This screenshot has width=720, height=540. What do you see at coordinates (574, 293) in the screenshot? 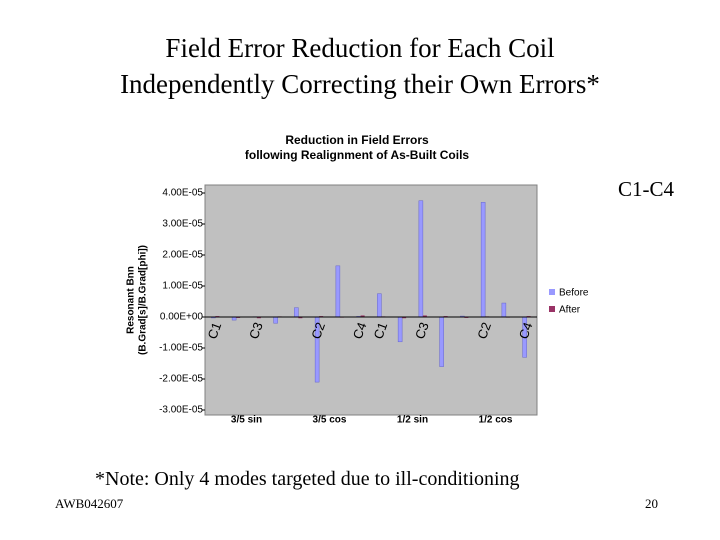
I see `legend-label: Before` at bounding box center [574, 293].